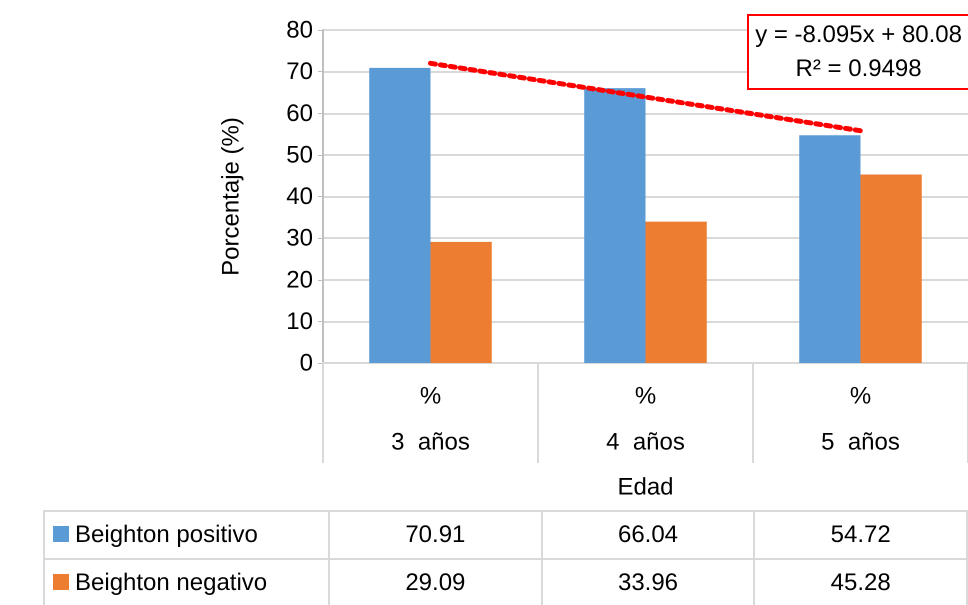  I want to click on legend-label: Beighton negativo, so click(187, 582).